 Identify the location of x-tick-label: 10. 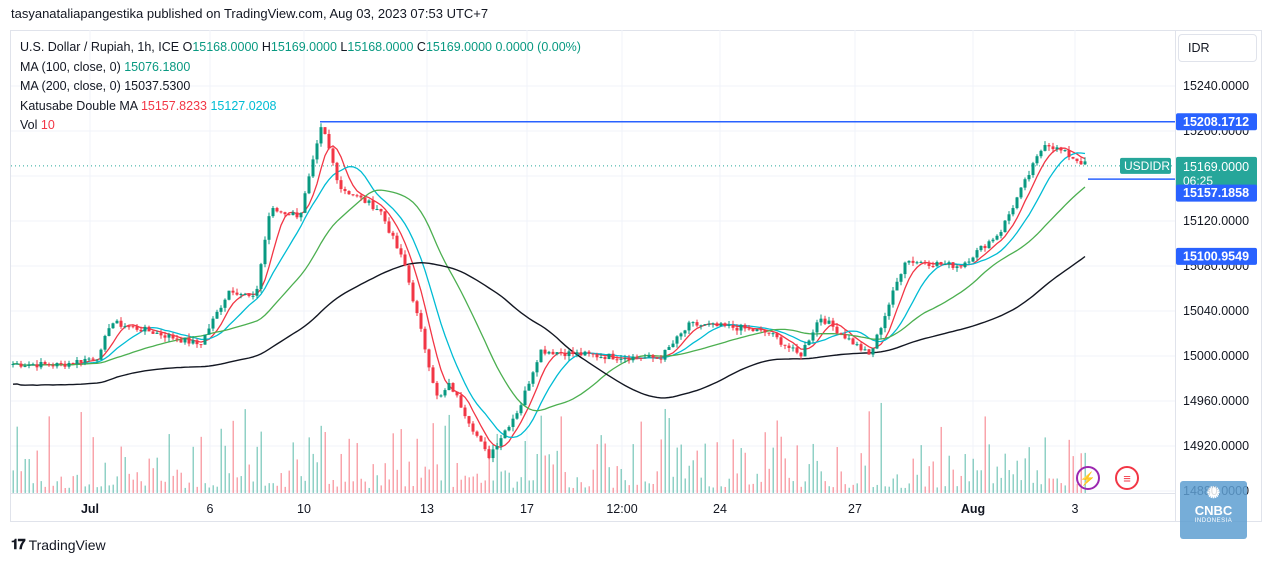
(304, 509).